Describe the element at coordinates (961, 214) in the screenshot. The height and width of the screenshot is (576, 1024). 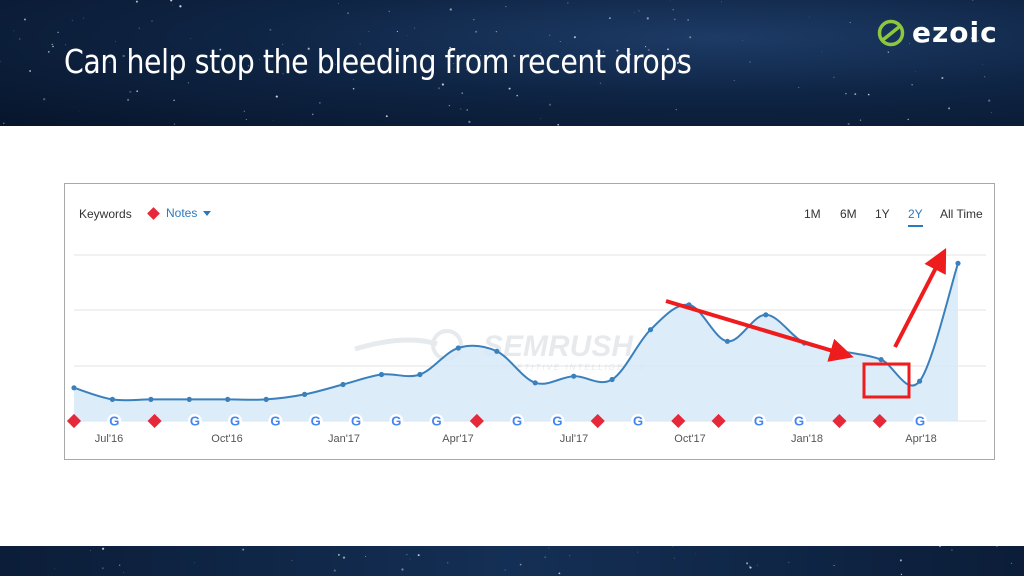
I see `range-all-time-button: All Time` at that location.